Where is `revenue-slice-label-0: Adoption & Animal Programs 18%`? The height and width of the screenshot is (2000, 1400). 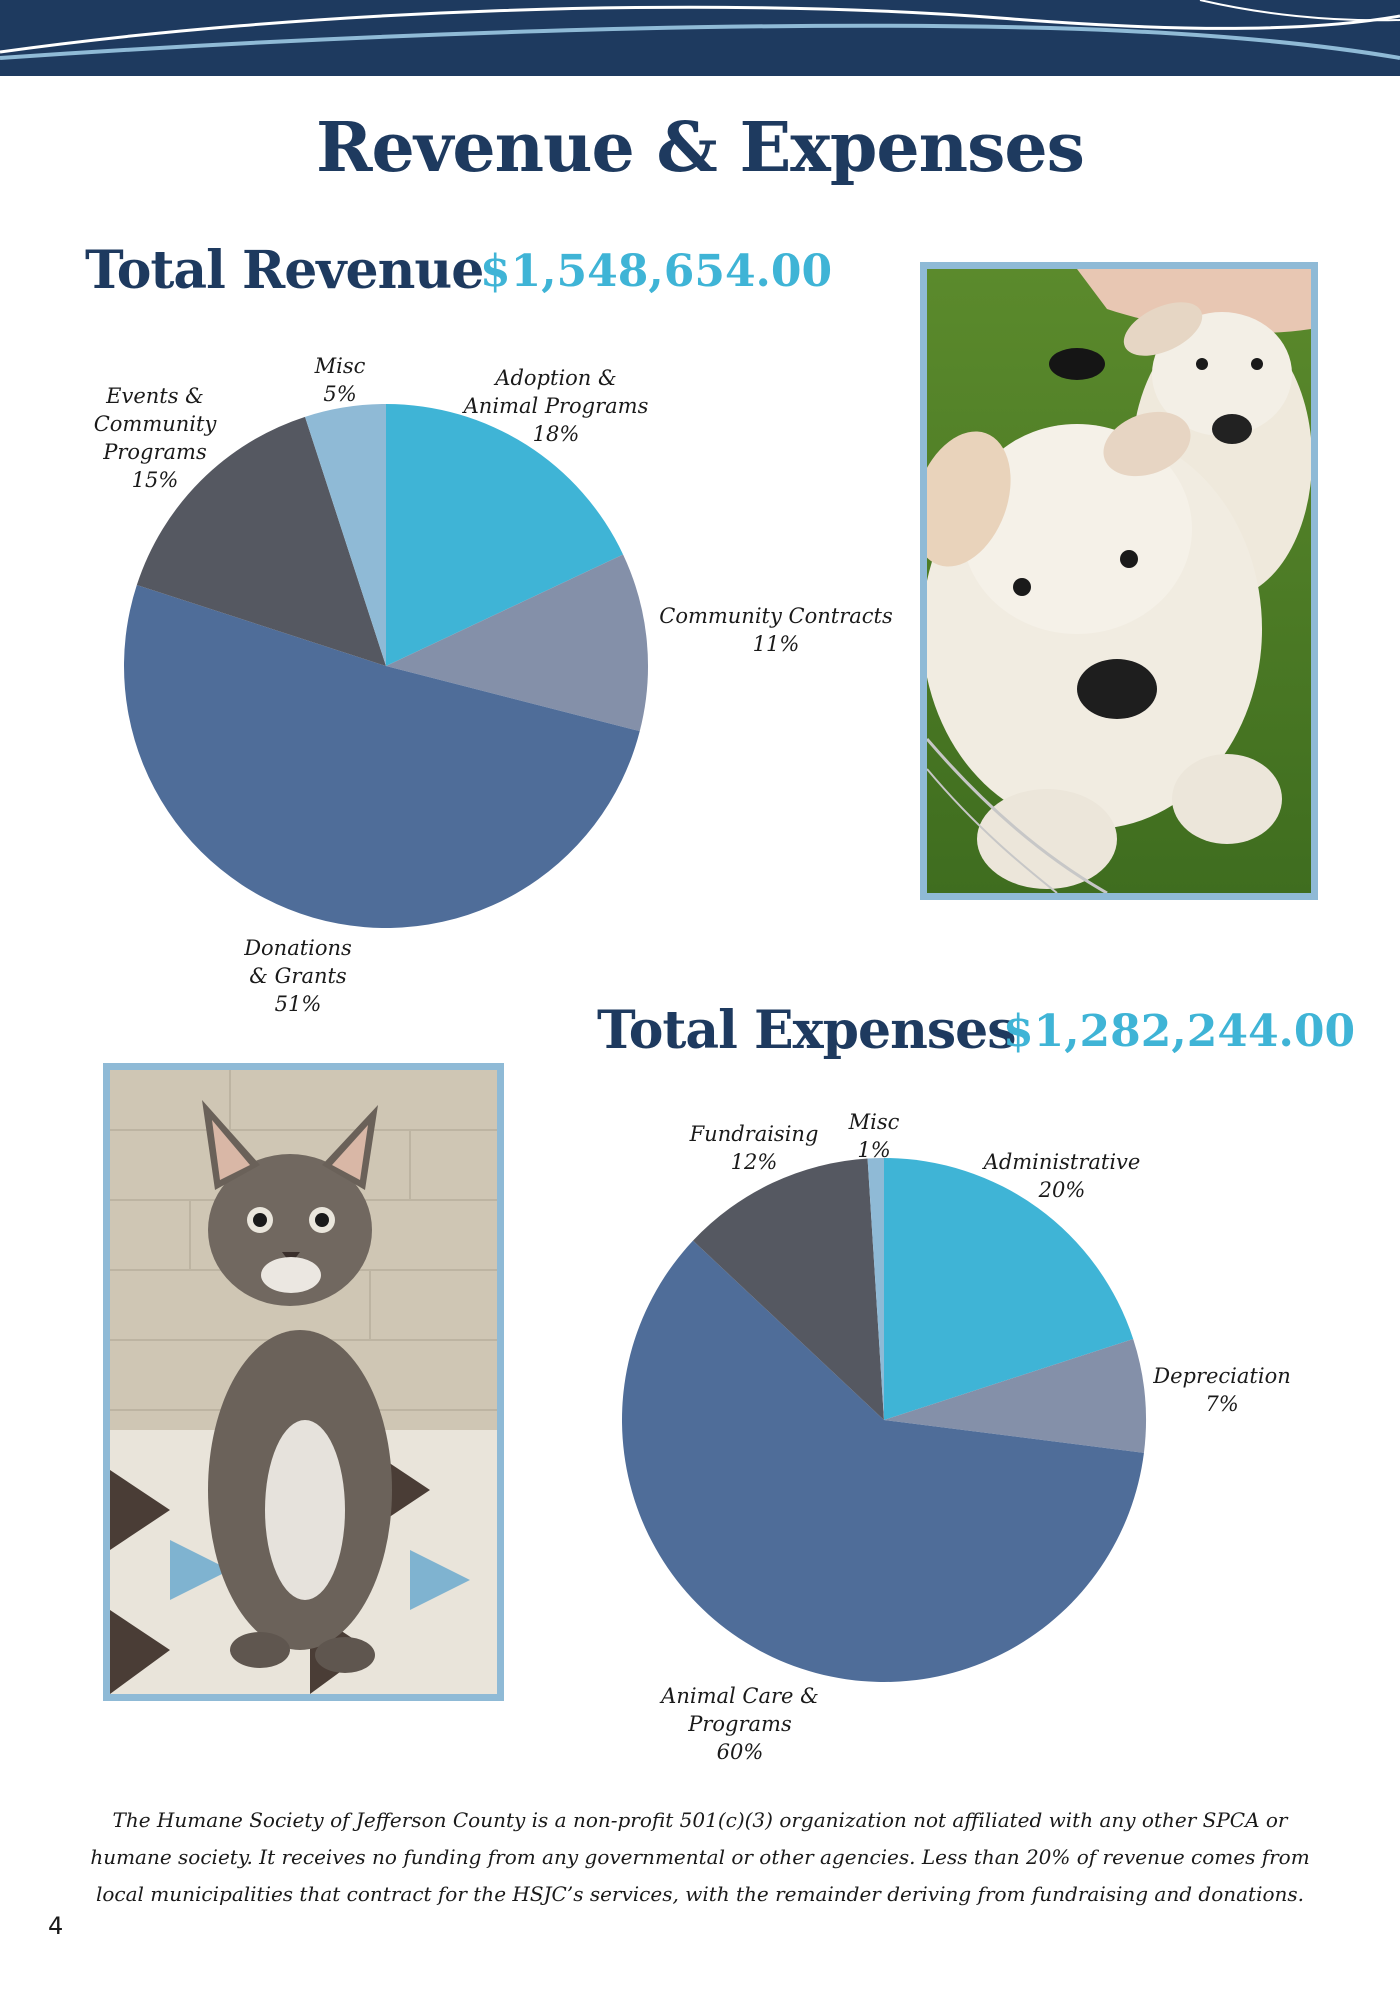 revenue-slice-label-0: Adoption & Animal Programs 18% is located at coordinates (556, 406).